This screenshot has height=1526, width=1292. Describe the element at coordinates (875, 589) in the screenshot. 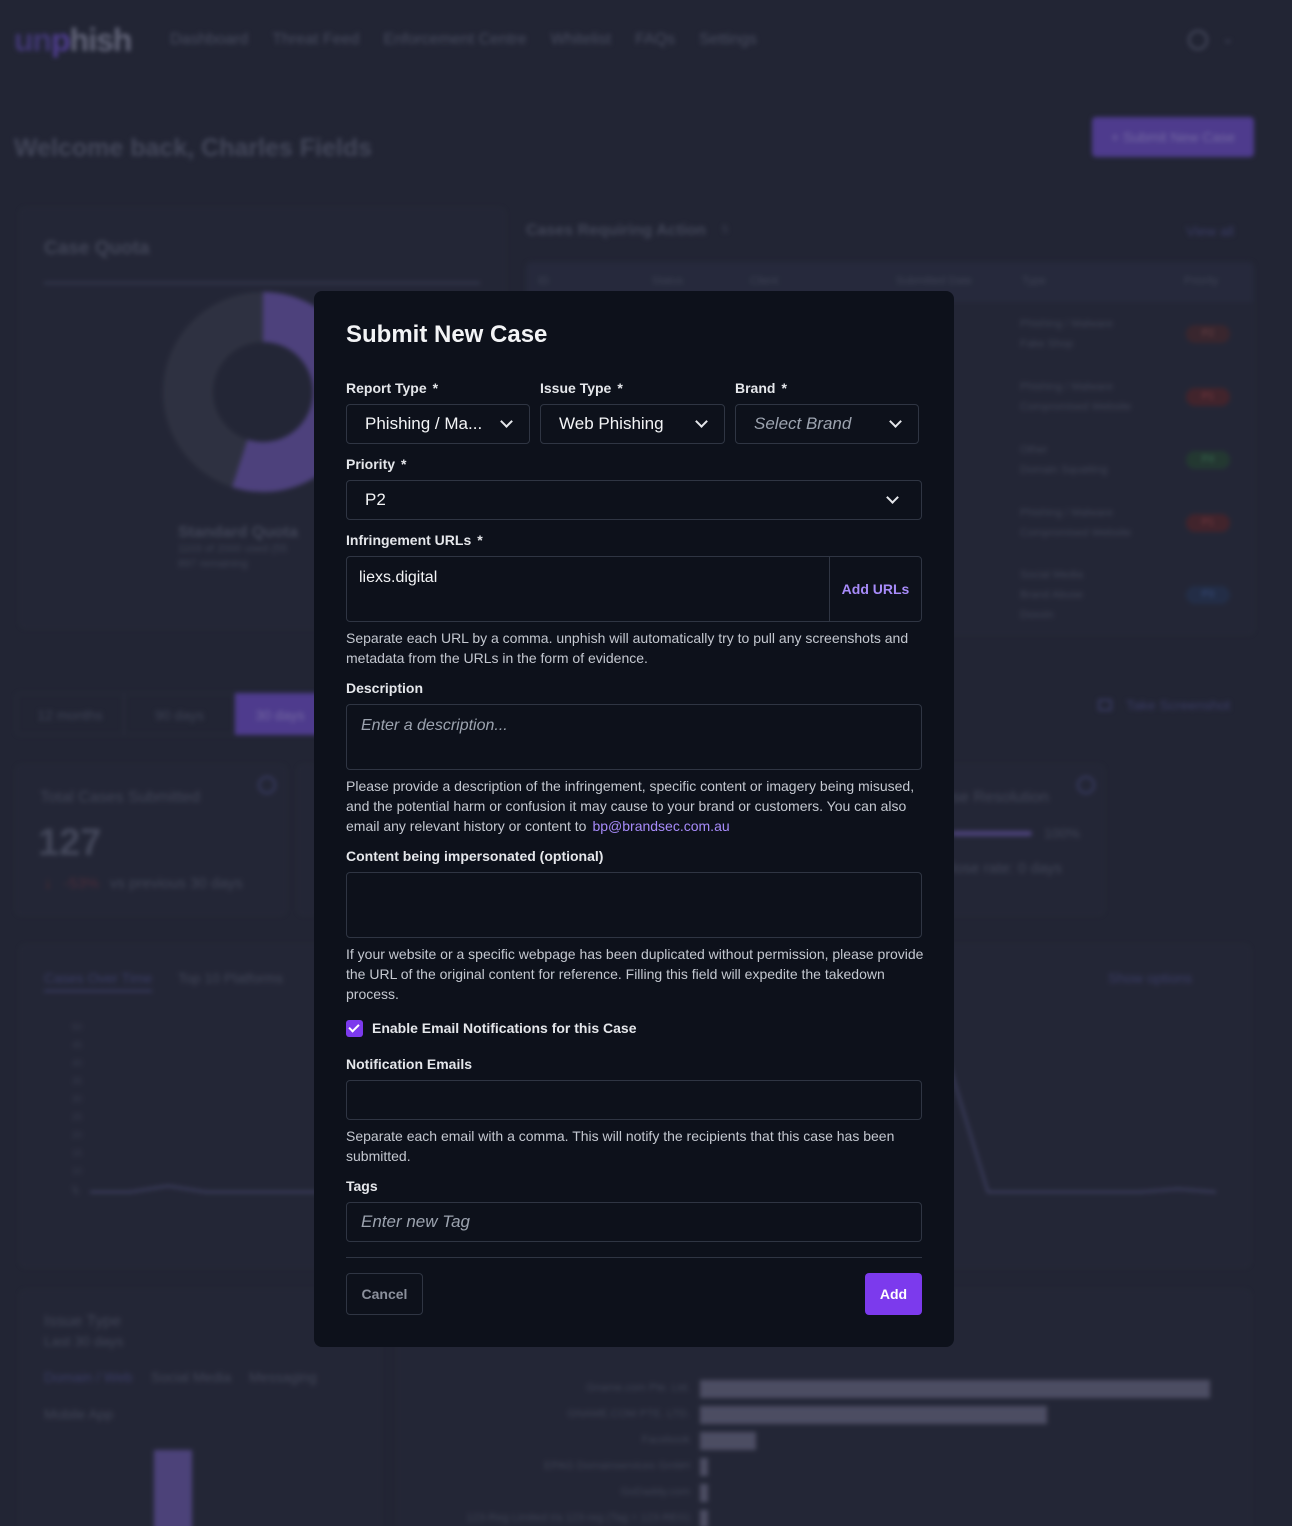

I see `add-urls-button: Add URLs` at that location.